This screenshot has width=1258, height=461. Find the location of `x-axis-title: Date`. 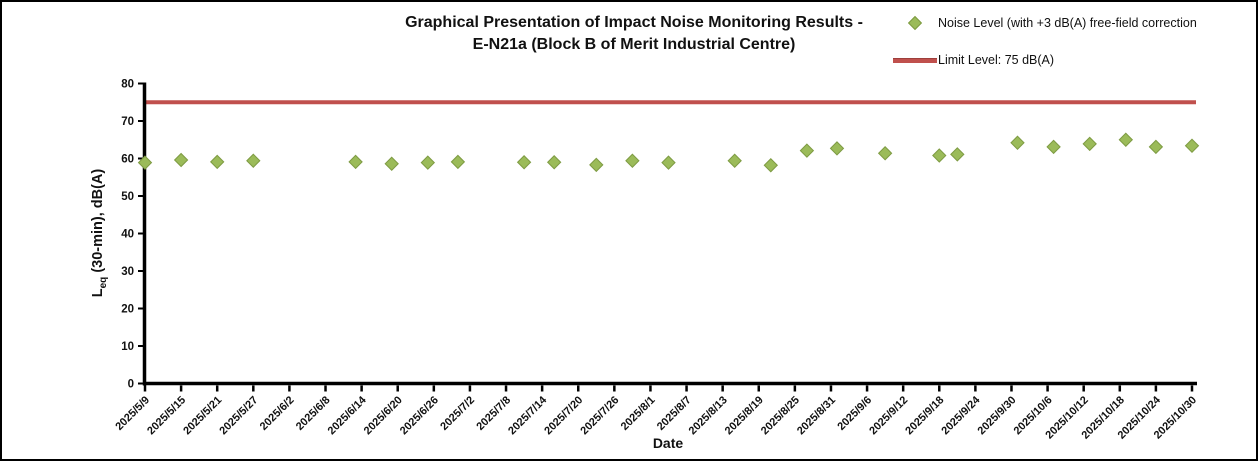

x-axis-title: Date is located at coordinates (668, 443).